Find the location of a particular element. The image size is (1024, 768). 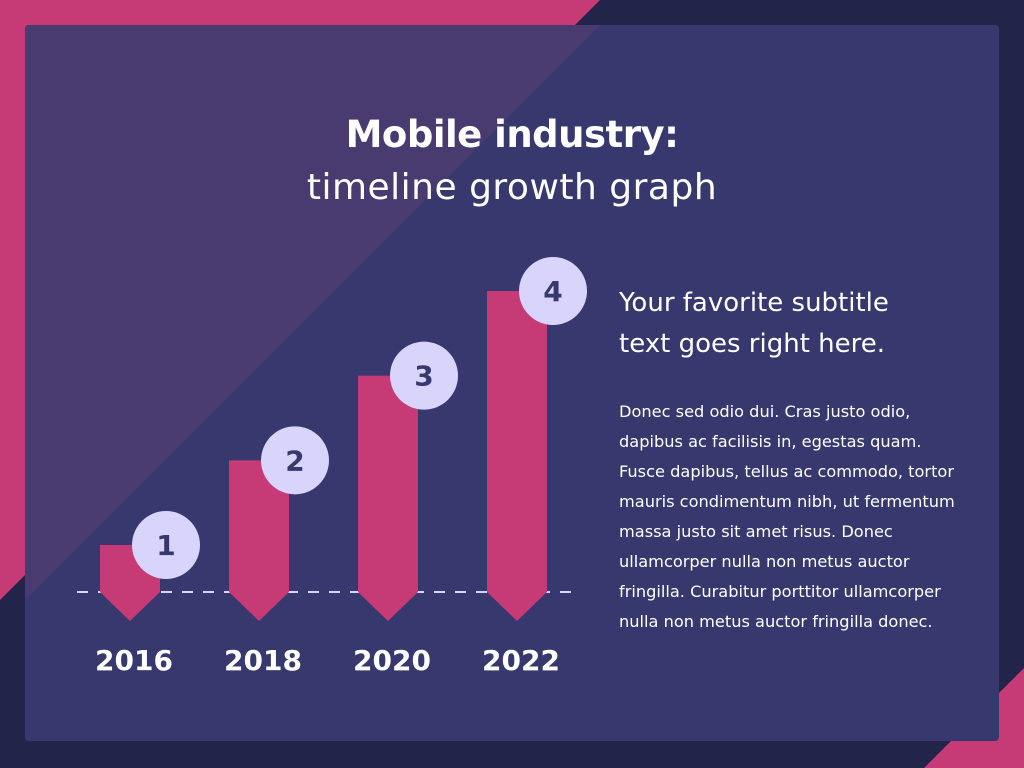

x-tick-label: 2016 is located at coordinates (134, 660).